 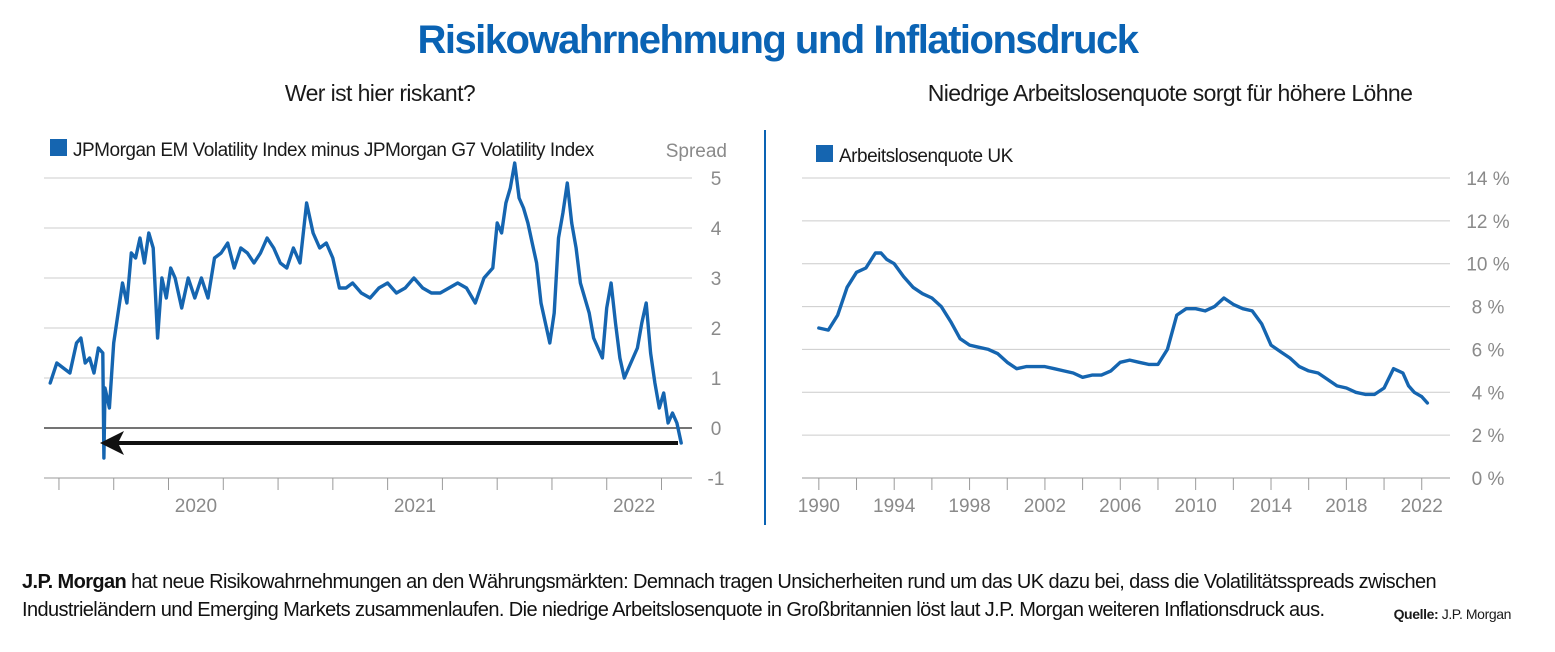 I want to click on series-line, so click(x=1123, y=328).